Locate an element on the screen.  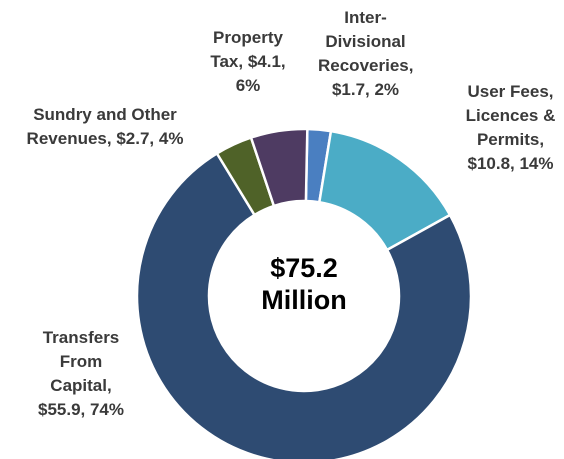
value-label: $55.9, 74% is located at coordinates (80, 409).